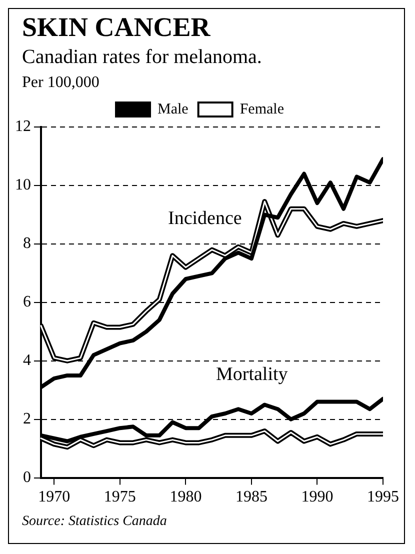 The width and height of the screenshot is (415, 554). What do you see at coordinates (383, 497) in the screenshot?
I see `x-tick-label: 1995` at bounding box center [383, 497].